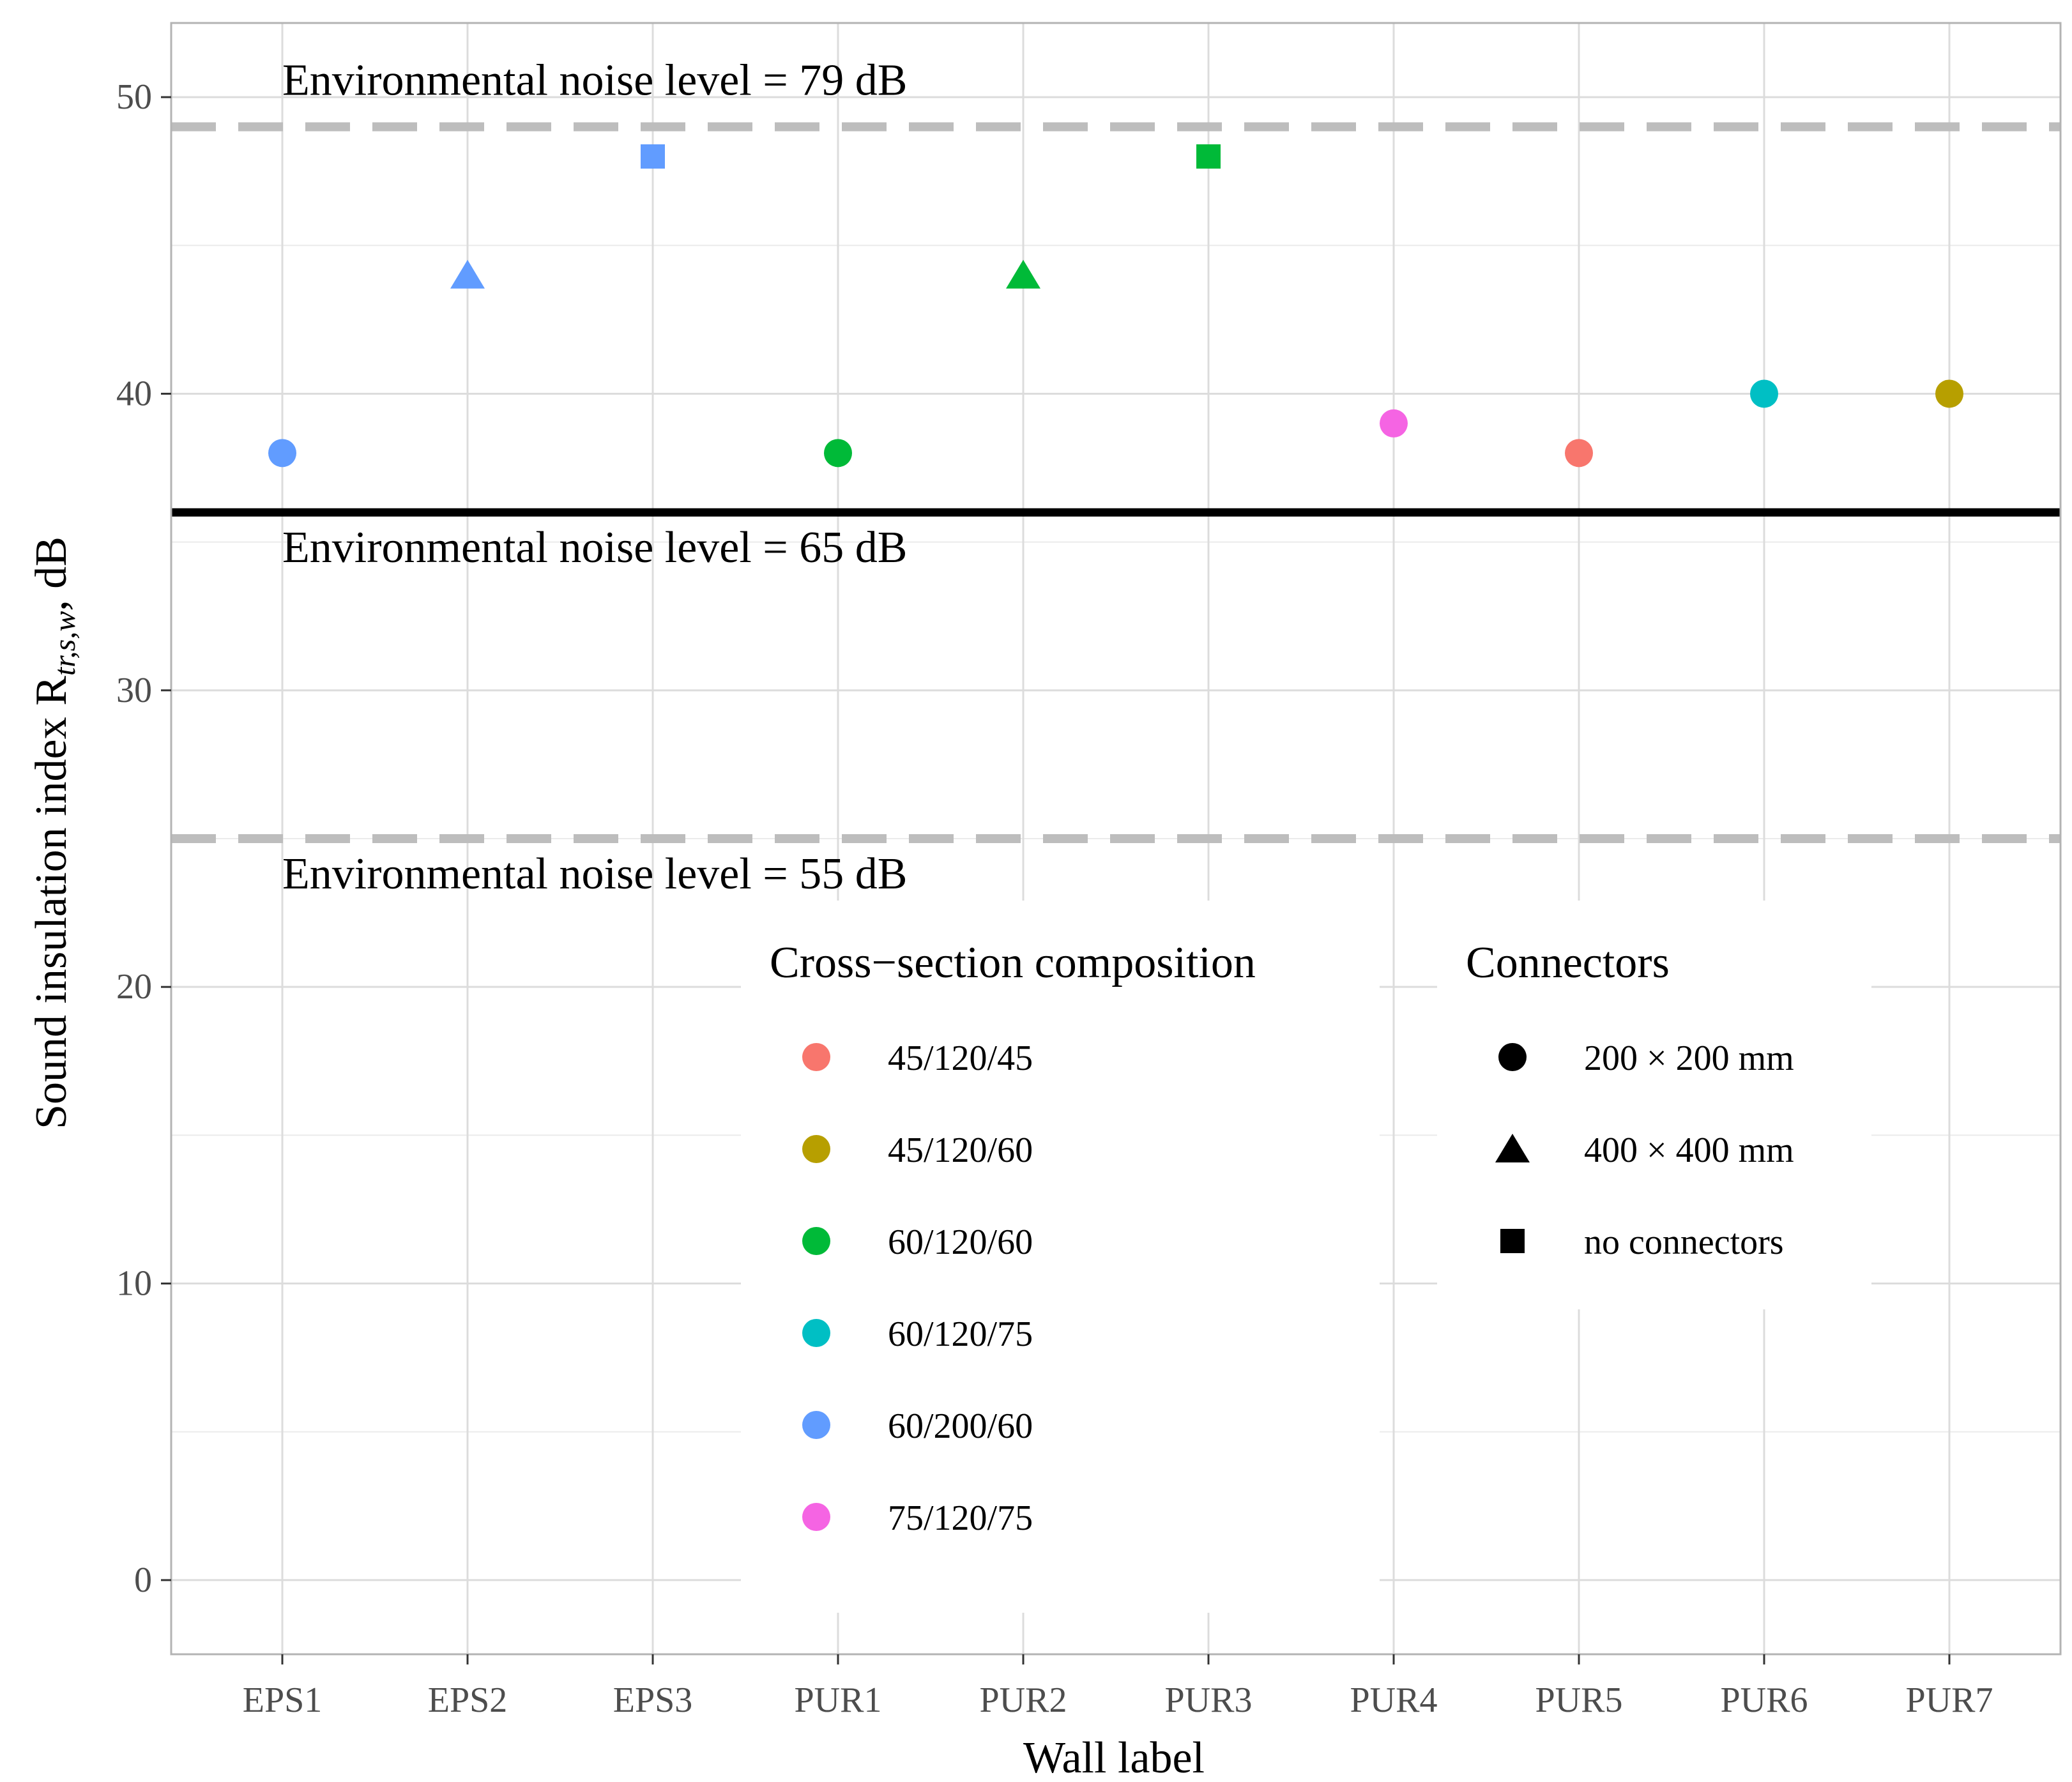 This screenshot has width=2072, height=1782. Describe the element at coordinates (1394, 423) in the screenshot. I see `data-point-pur4` at that location.